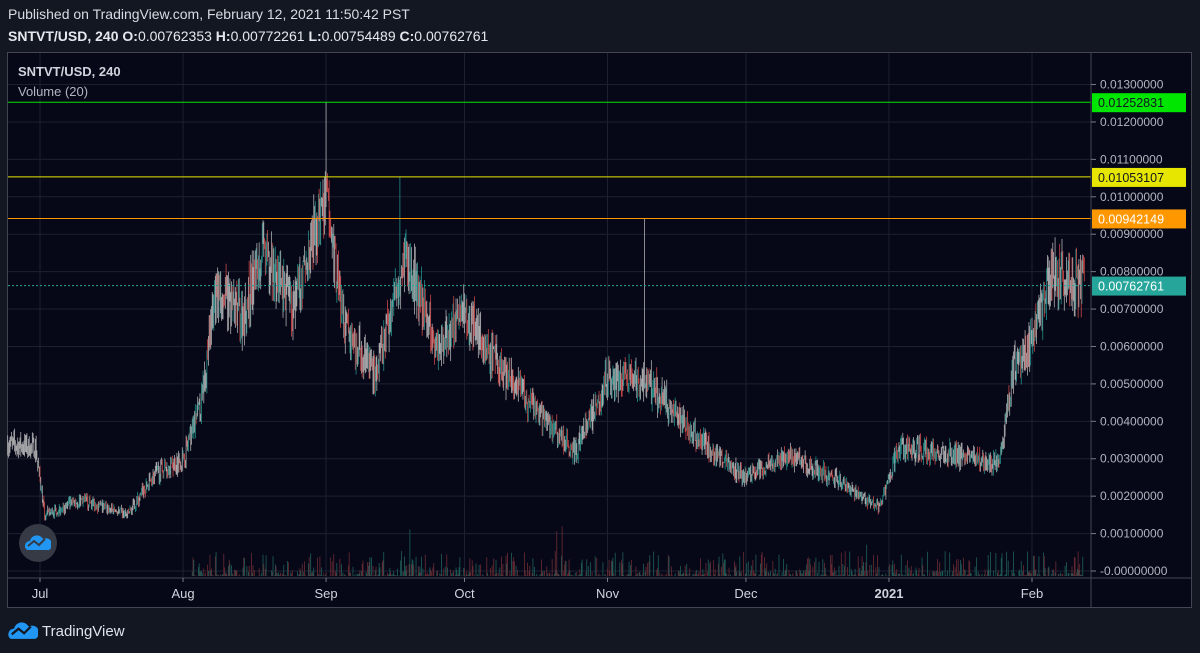 This screenshot has height=653, width=1200. I want to click on price-tick-label: 0.00400000, so click(1132, 421).